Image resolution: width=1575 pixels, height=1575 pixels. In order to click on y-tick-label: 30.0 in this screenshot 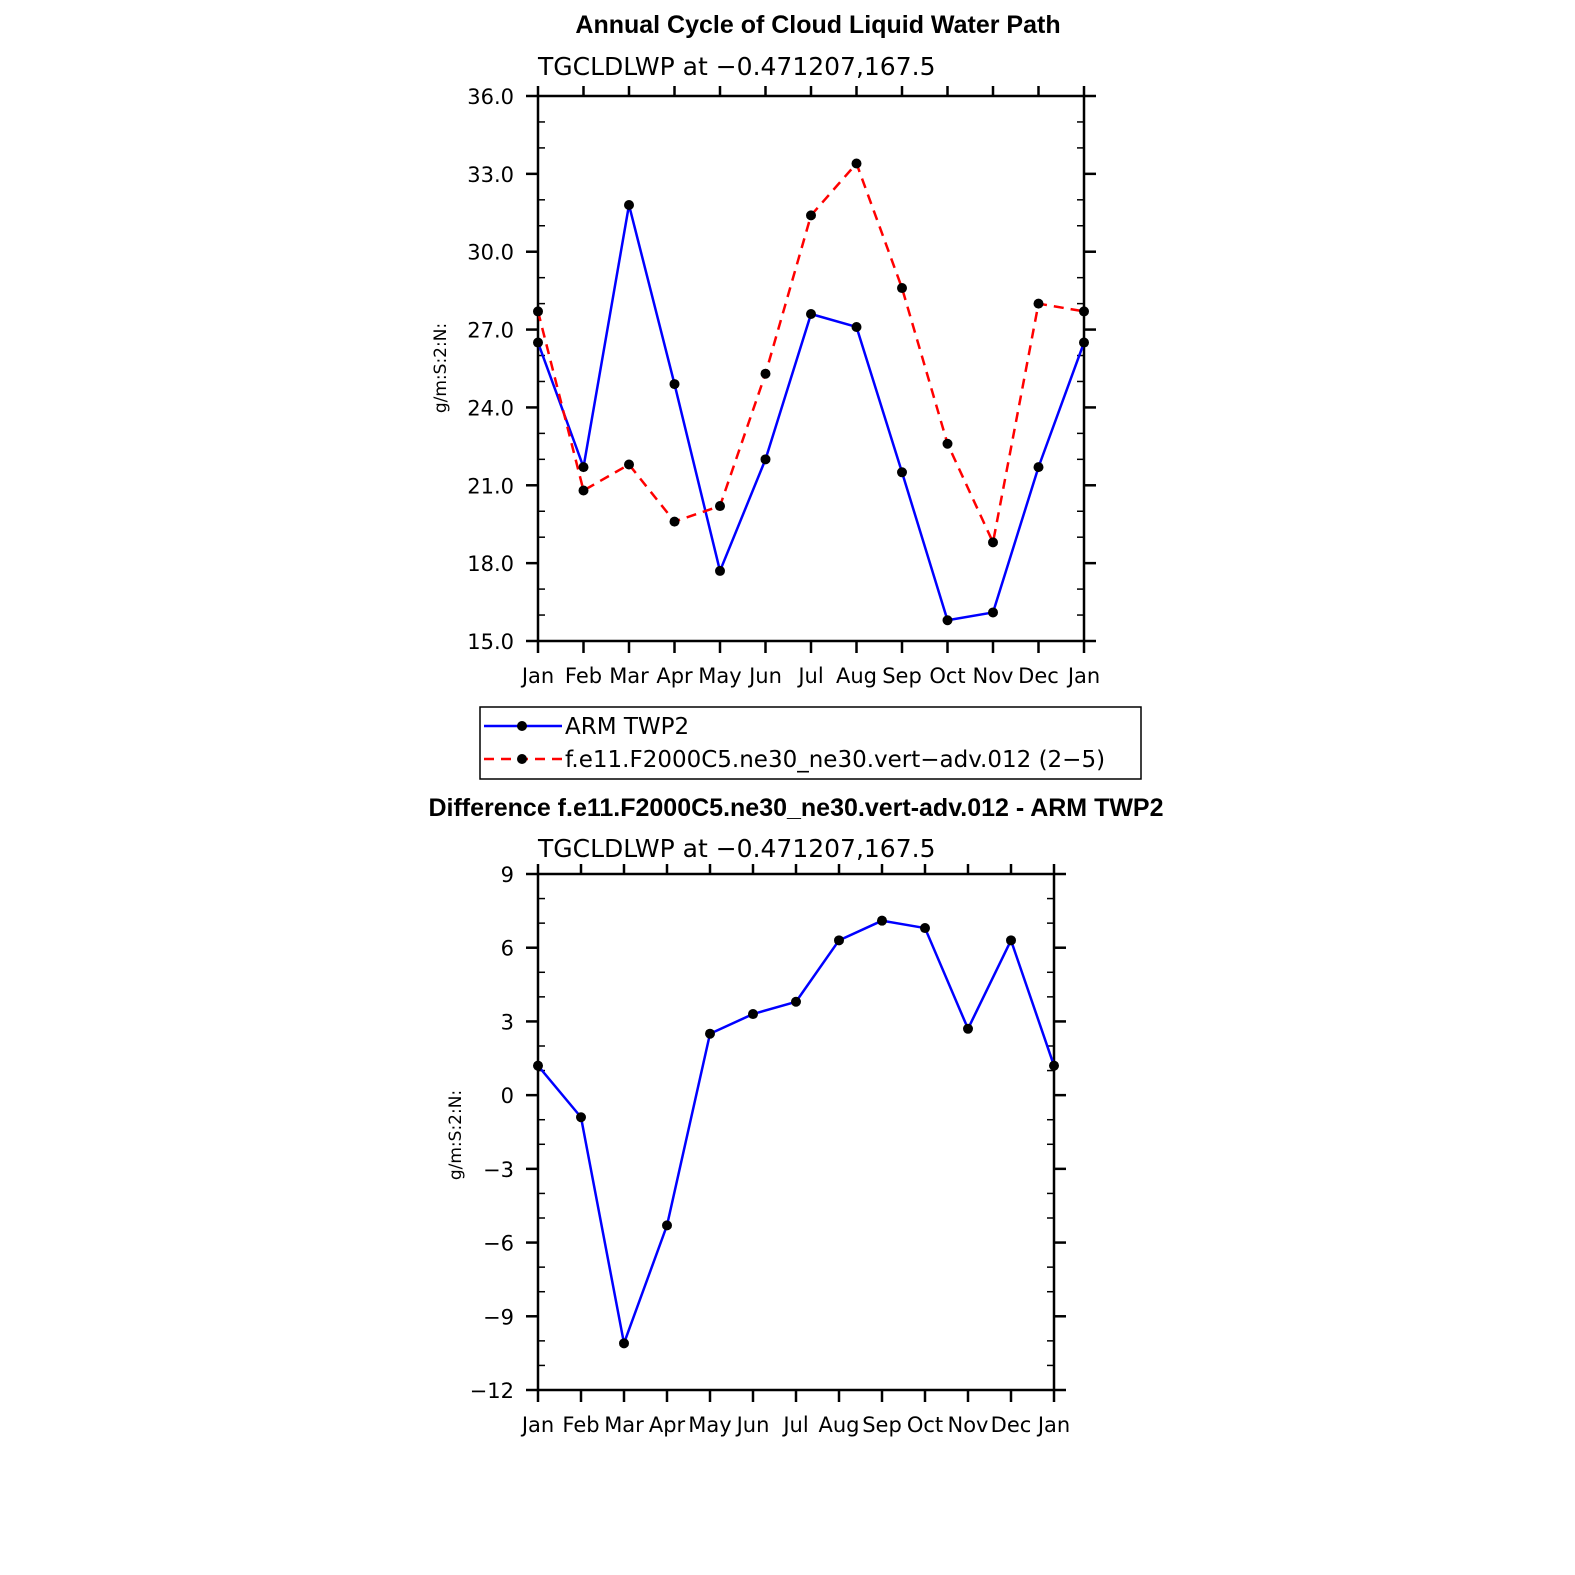, I will do `click(490, 253)`.